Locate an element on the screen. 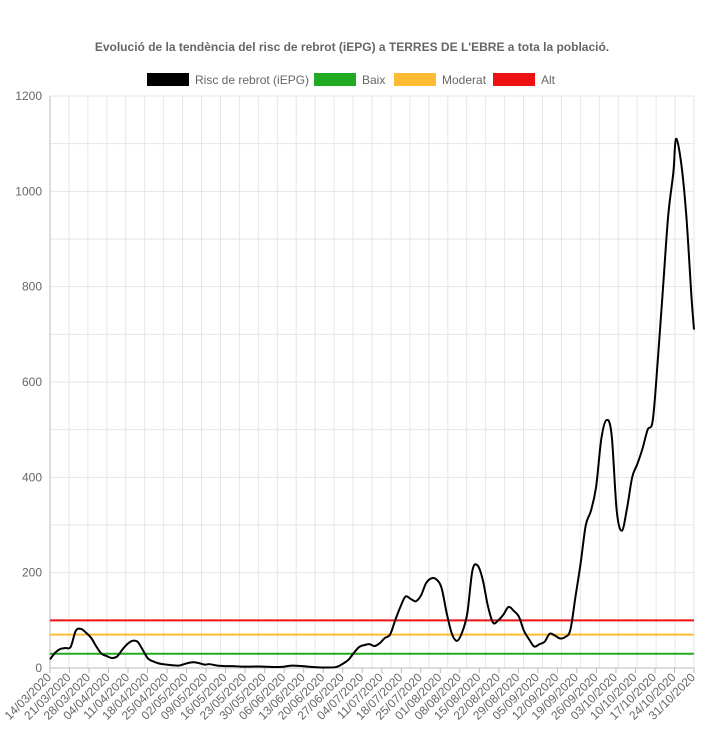  legend-label-alt: Alt is located at coordinates (548, 80).